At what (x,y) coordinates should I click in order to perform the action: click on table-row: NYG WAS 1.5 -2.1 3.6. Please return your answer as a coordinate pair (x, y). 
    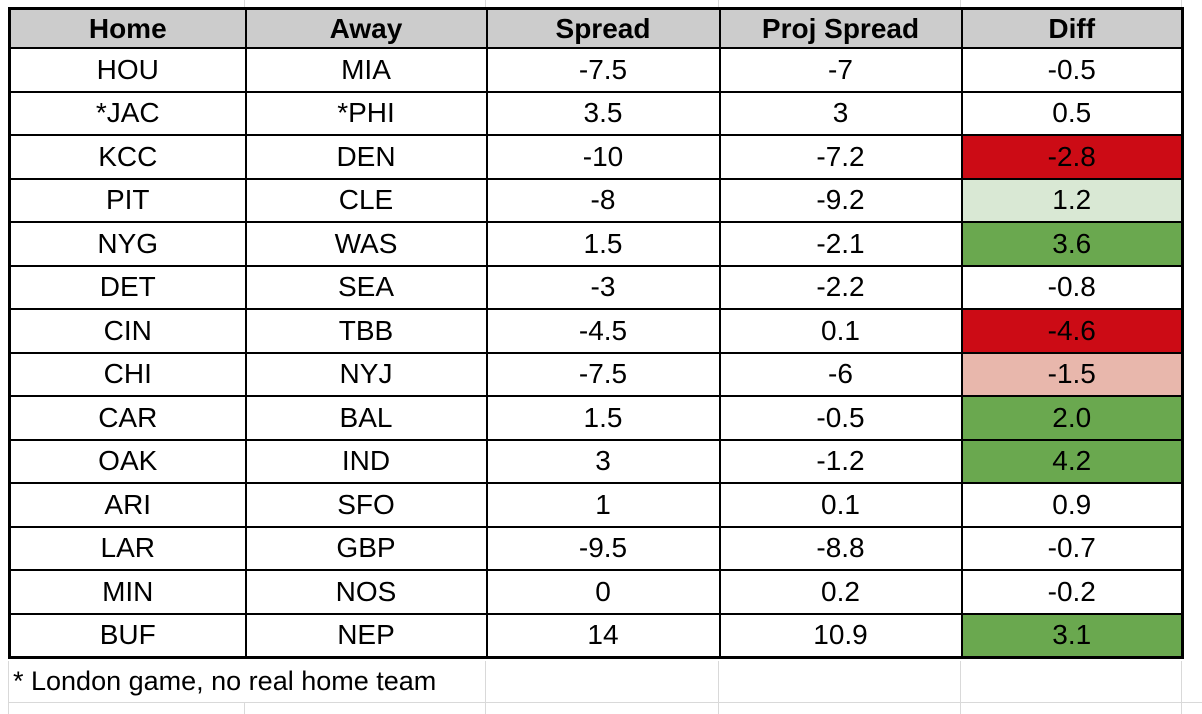
    Looking at the image, I should click on (596, 244).